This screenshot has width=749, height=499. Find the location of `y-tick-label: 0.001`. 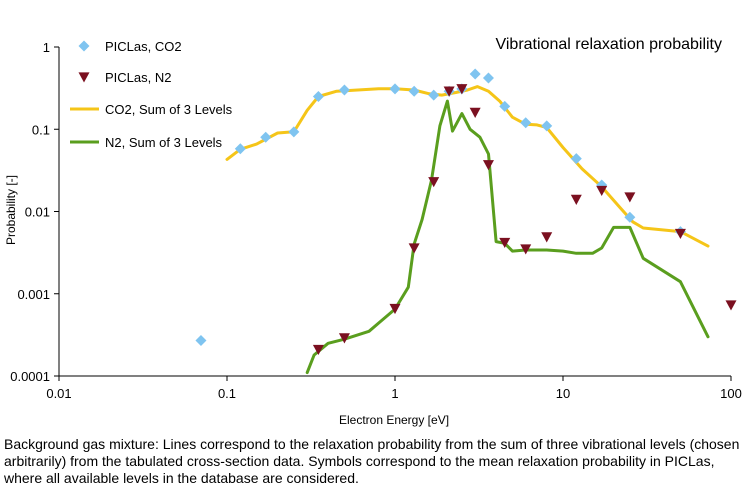

y-tick-label: 0.001 is located at coordinates (33, 294).